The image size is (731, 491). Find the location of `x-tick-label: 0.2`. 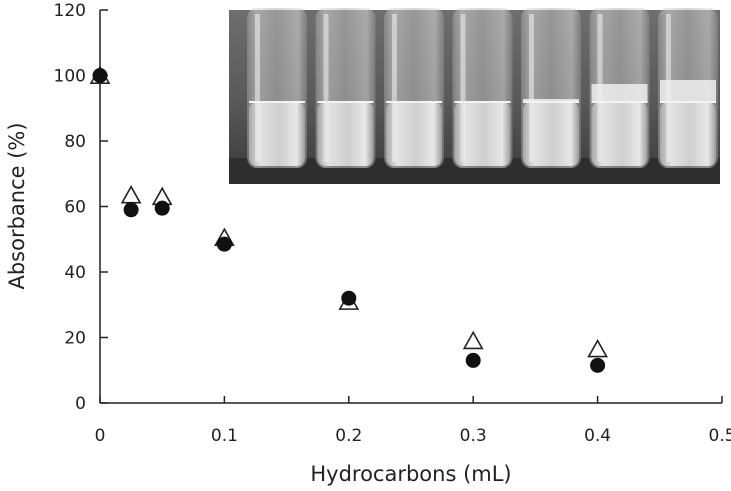

x-tick-label: 0.2 is located at coordinates (348, 436).